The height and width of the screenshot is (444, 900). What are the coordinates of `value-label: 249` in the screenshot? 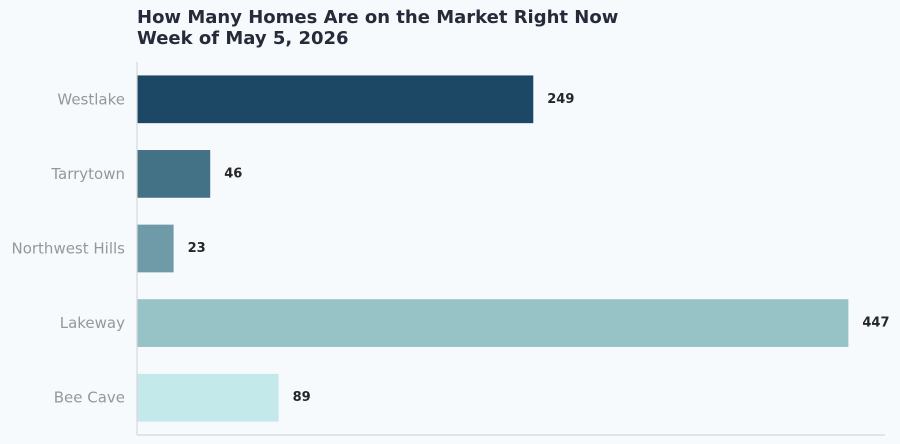 It's located at (560, 99).